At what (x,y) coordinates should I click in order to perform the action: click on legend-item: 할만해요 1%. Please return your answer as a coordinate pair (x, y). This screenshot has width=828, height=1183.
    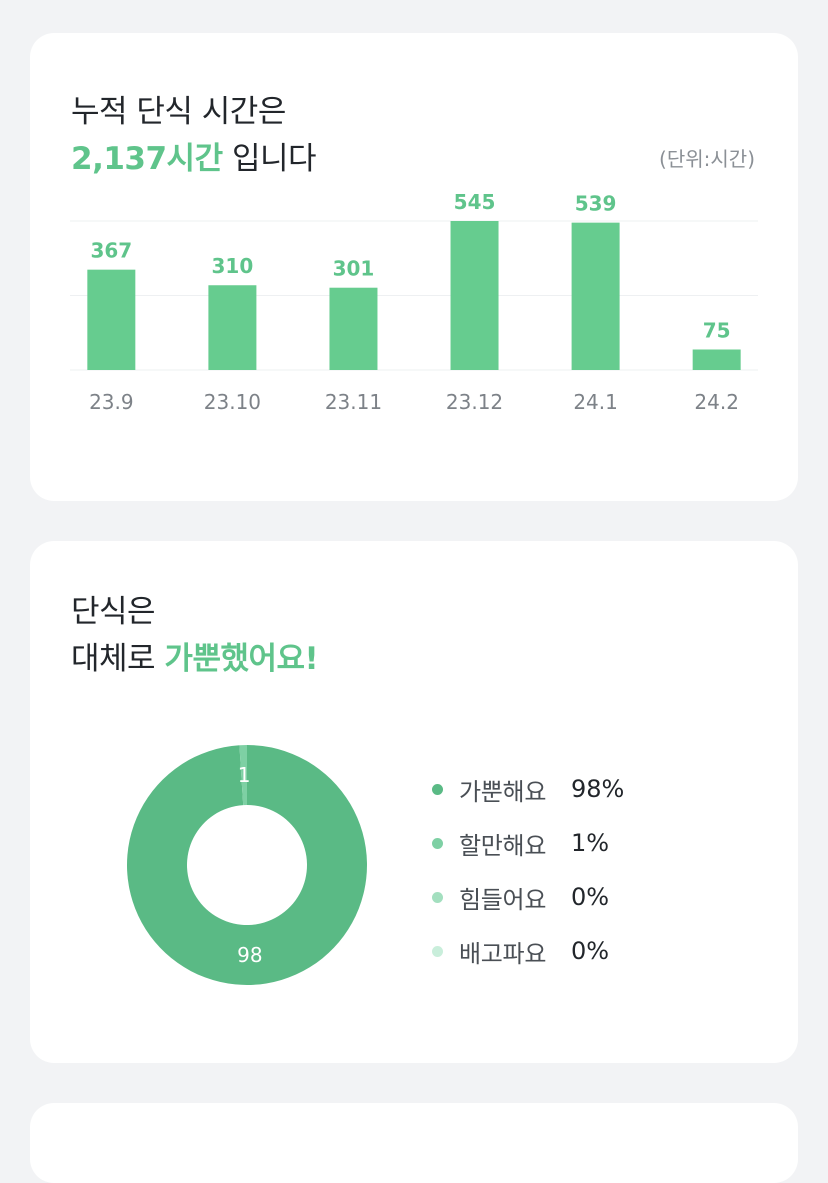
    Looking at the image, I should click on (528, 843).